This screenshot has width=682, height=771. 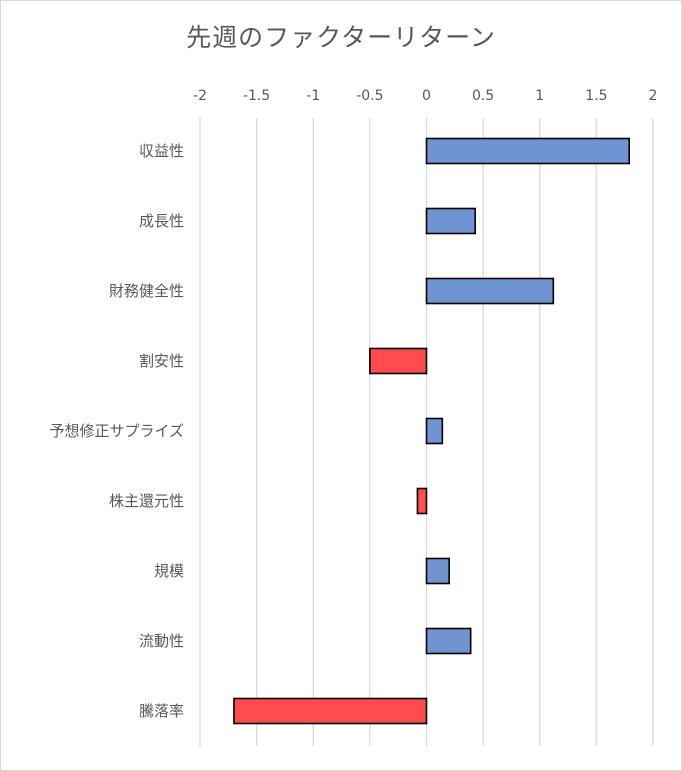 What do you see at coordinates (256, 96) in the screenshot?
I see `x-tick-label: -1.5` at bounding box center [256, 96].